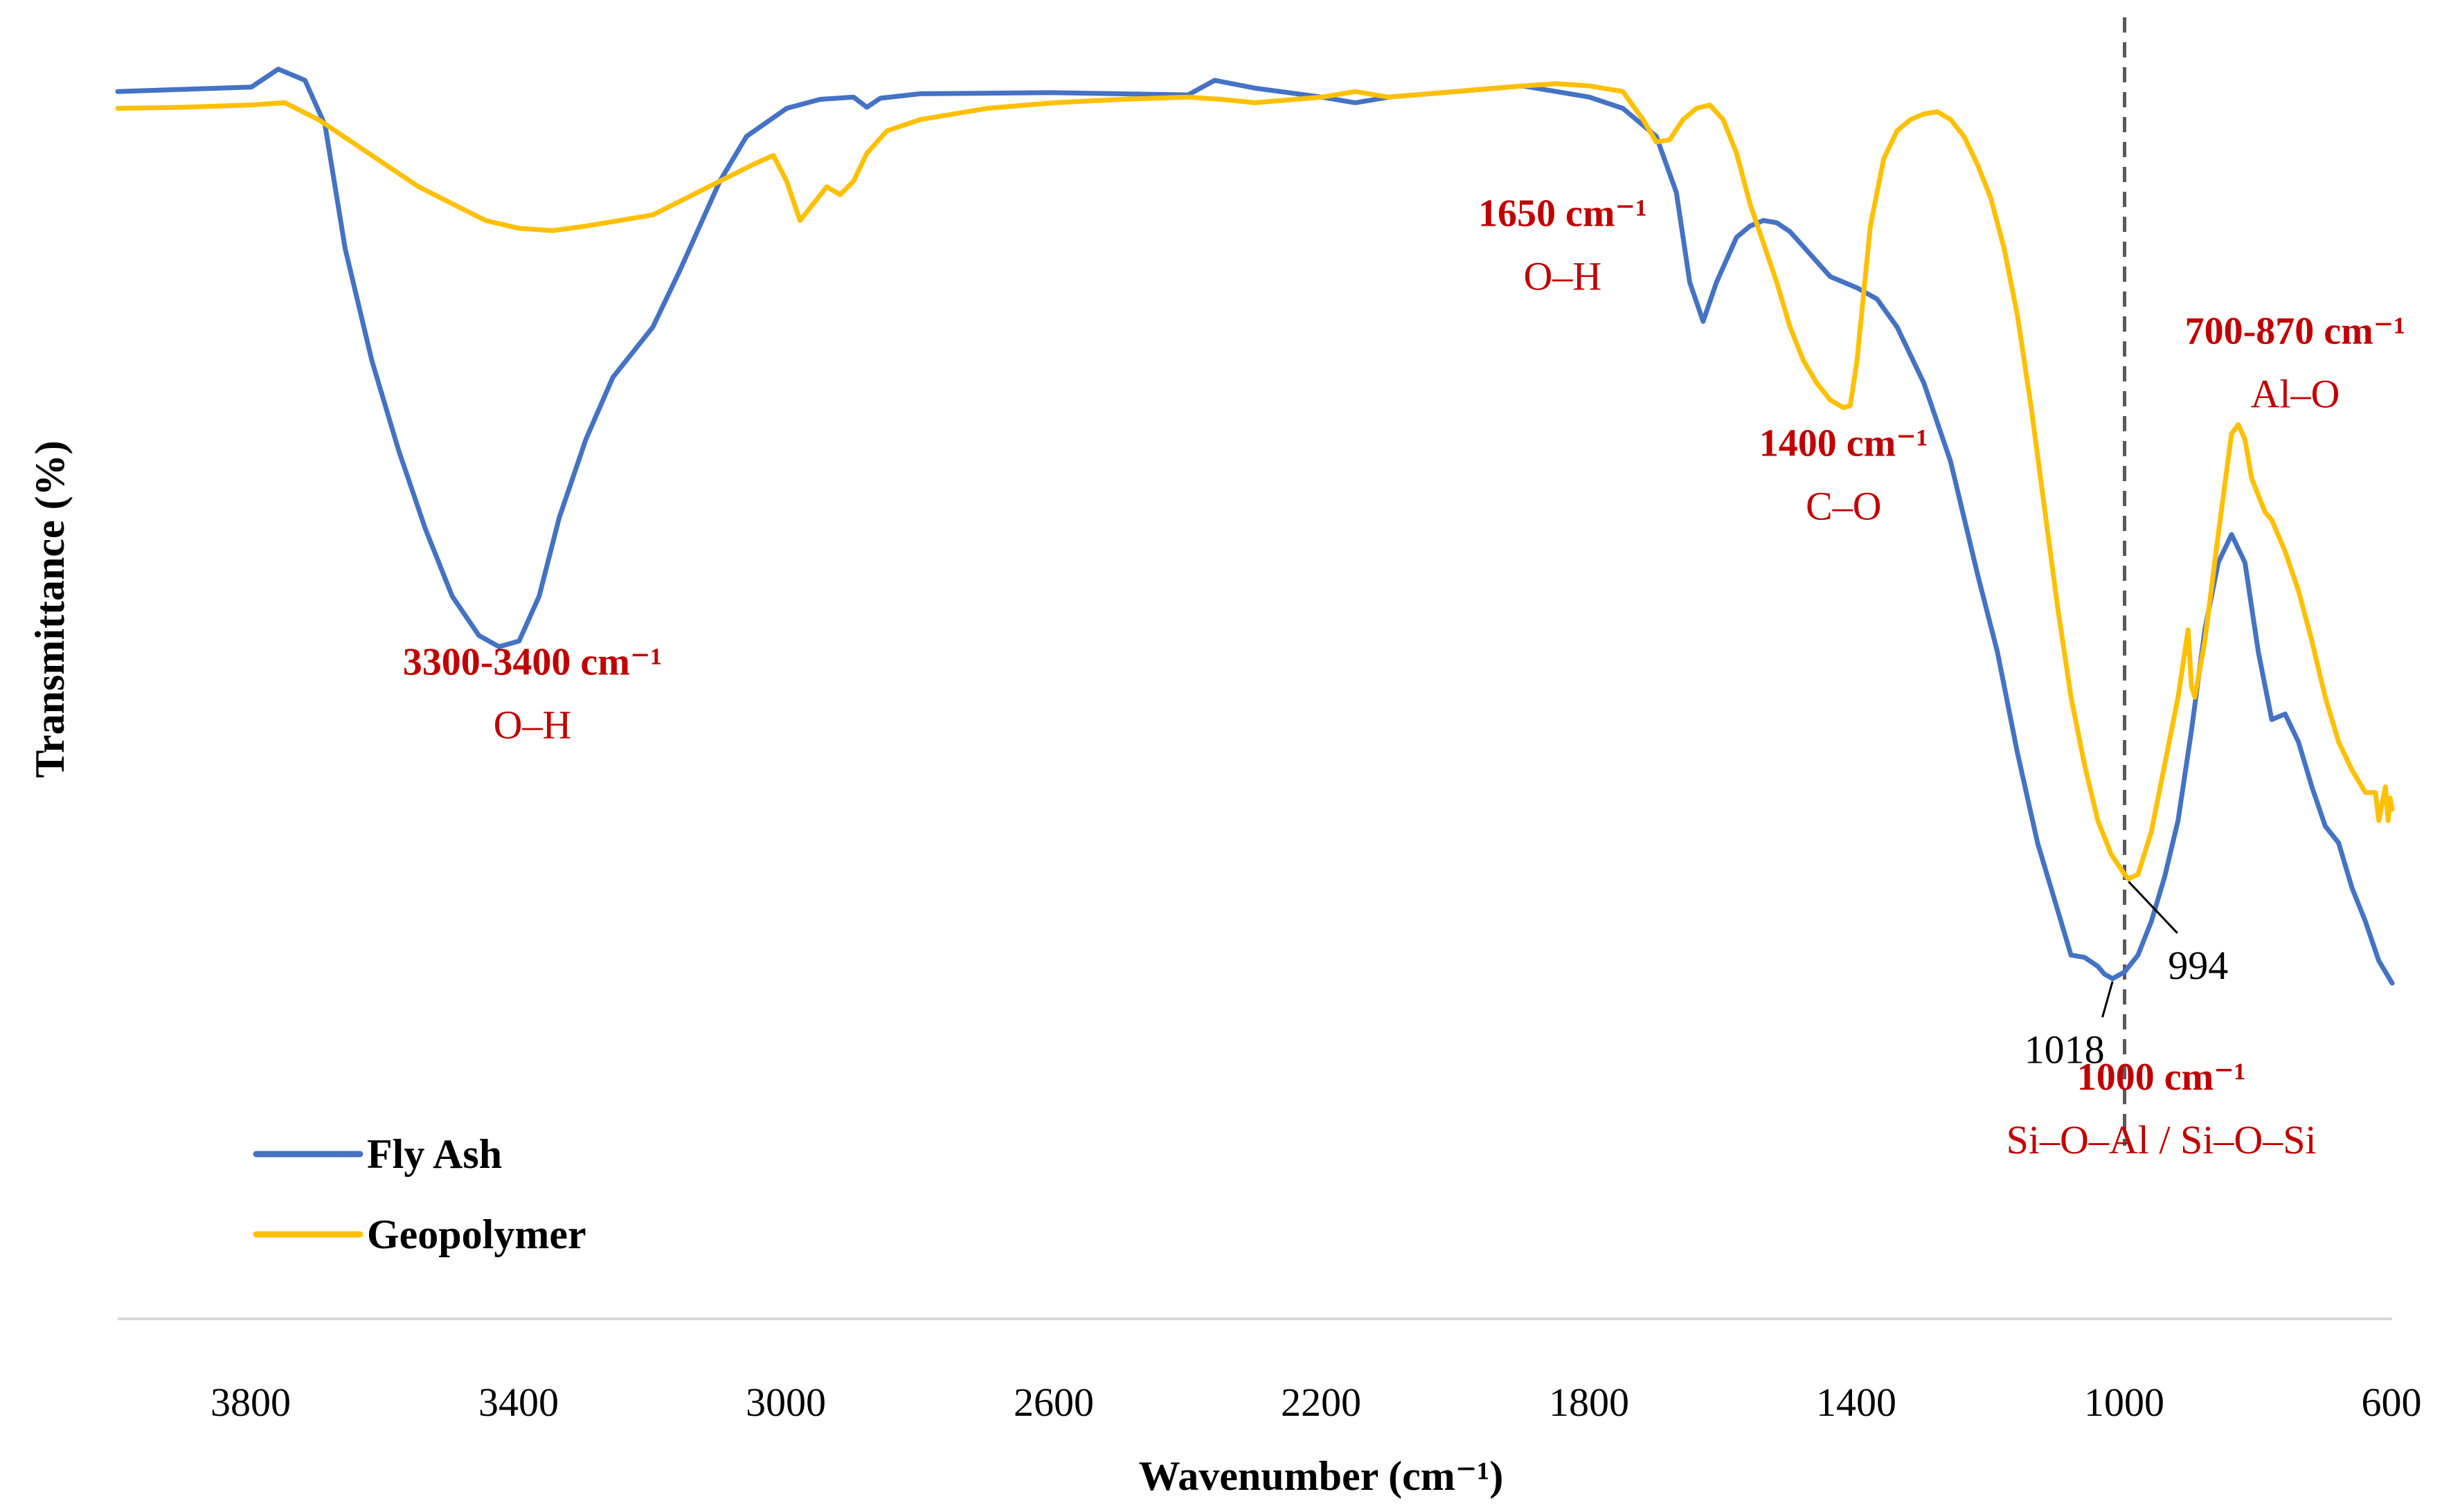 The height and width of the screenshot is (1512, 2451). What do you see at coordinates (1054, 1402) in the screenshot?
I see `x-tick-label: 2600` at bounding box center [1054, 1402].